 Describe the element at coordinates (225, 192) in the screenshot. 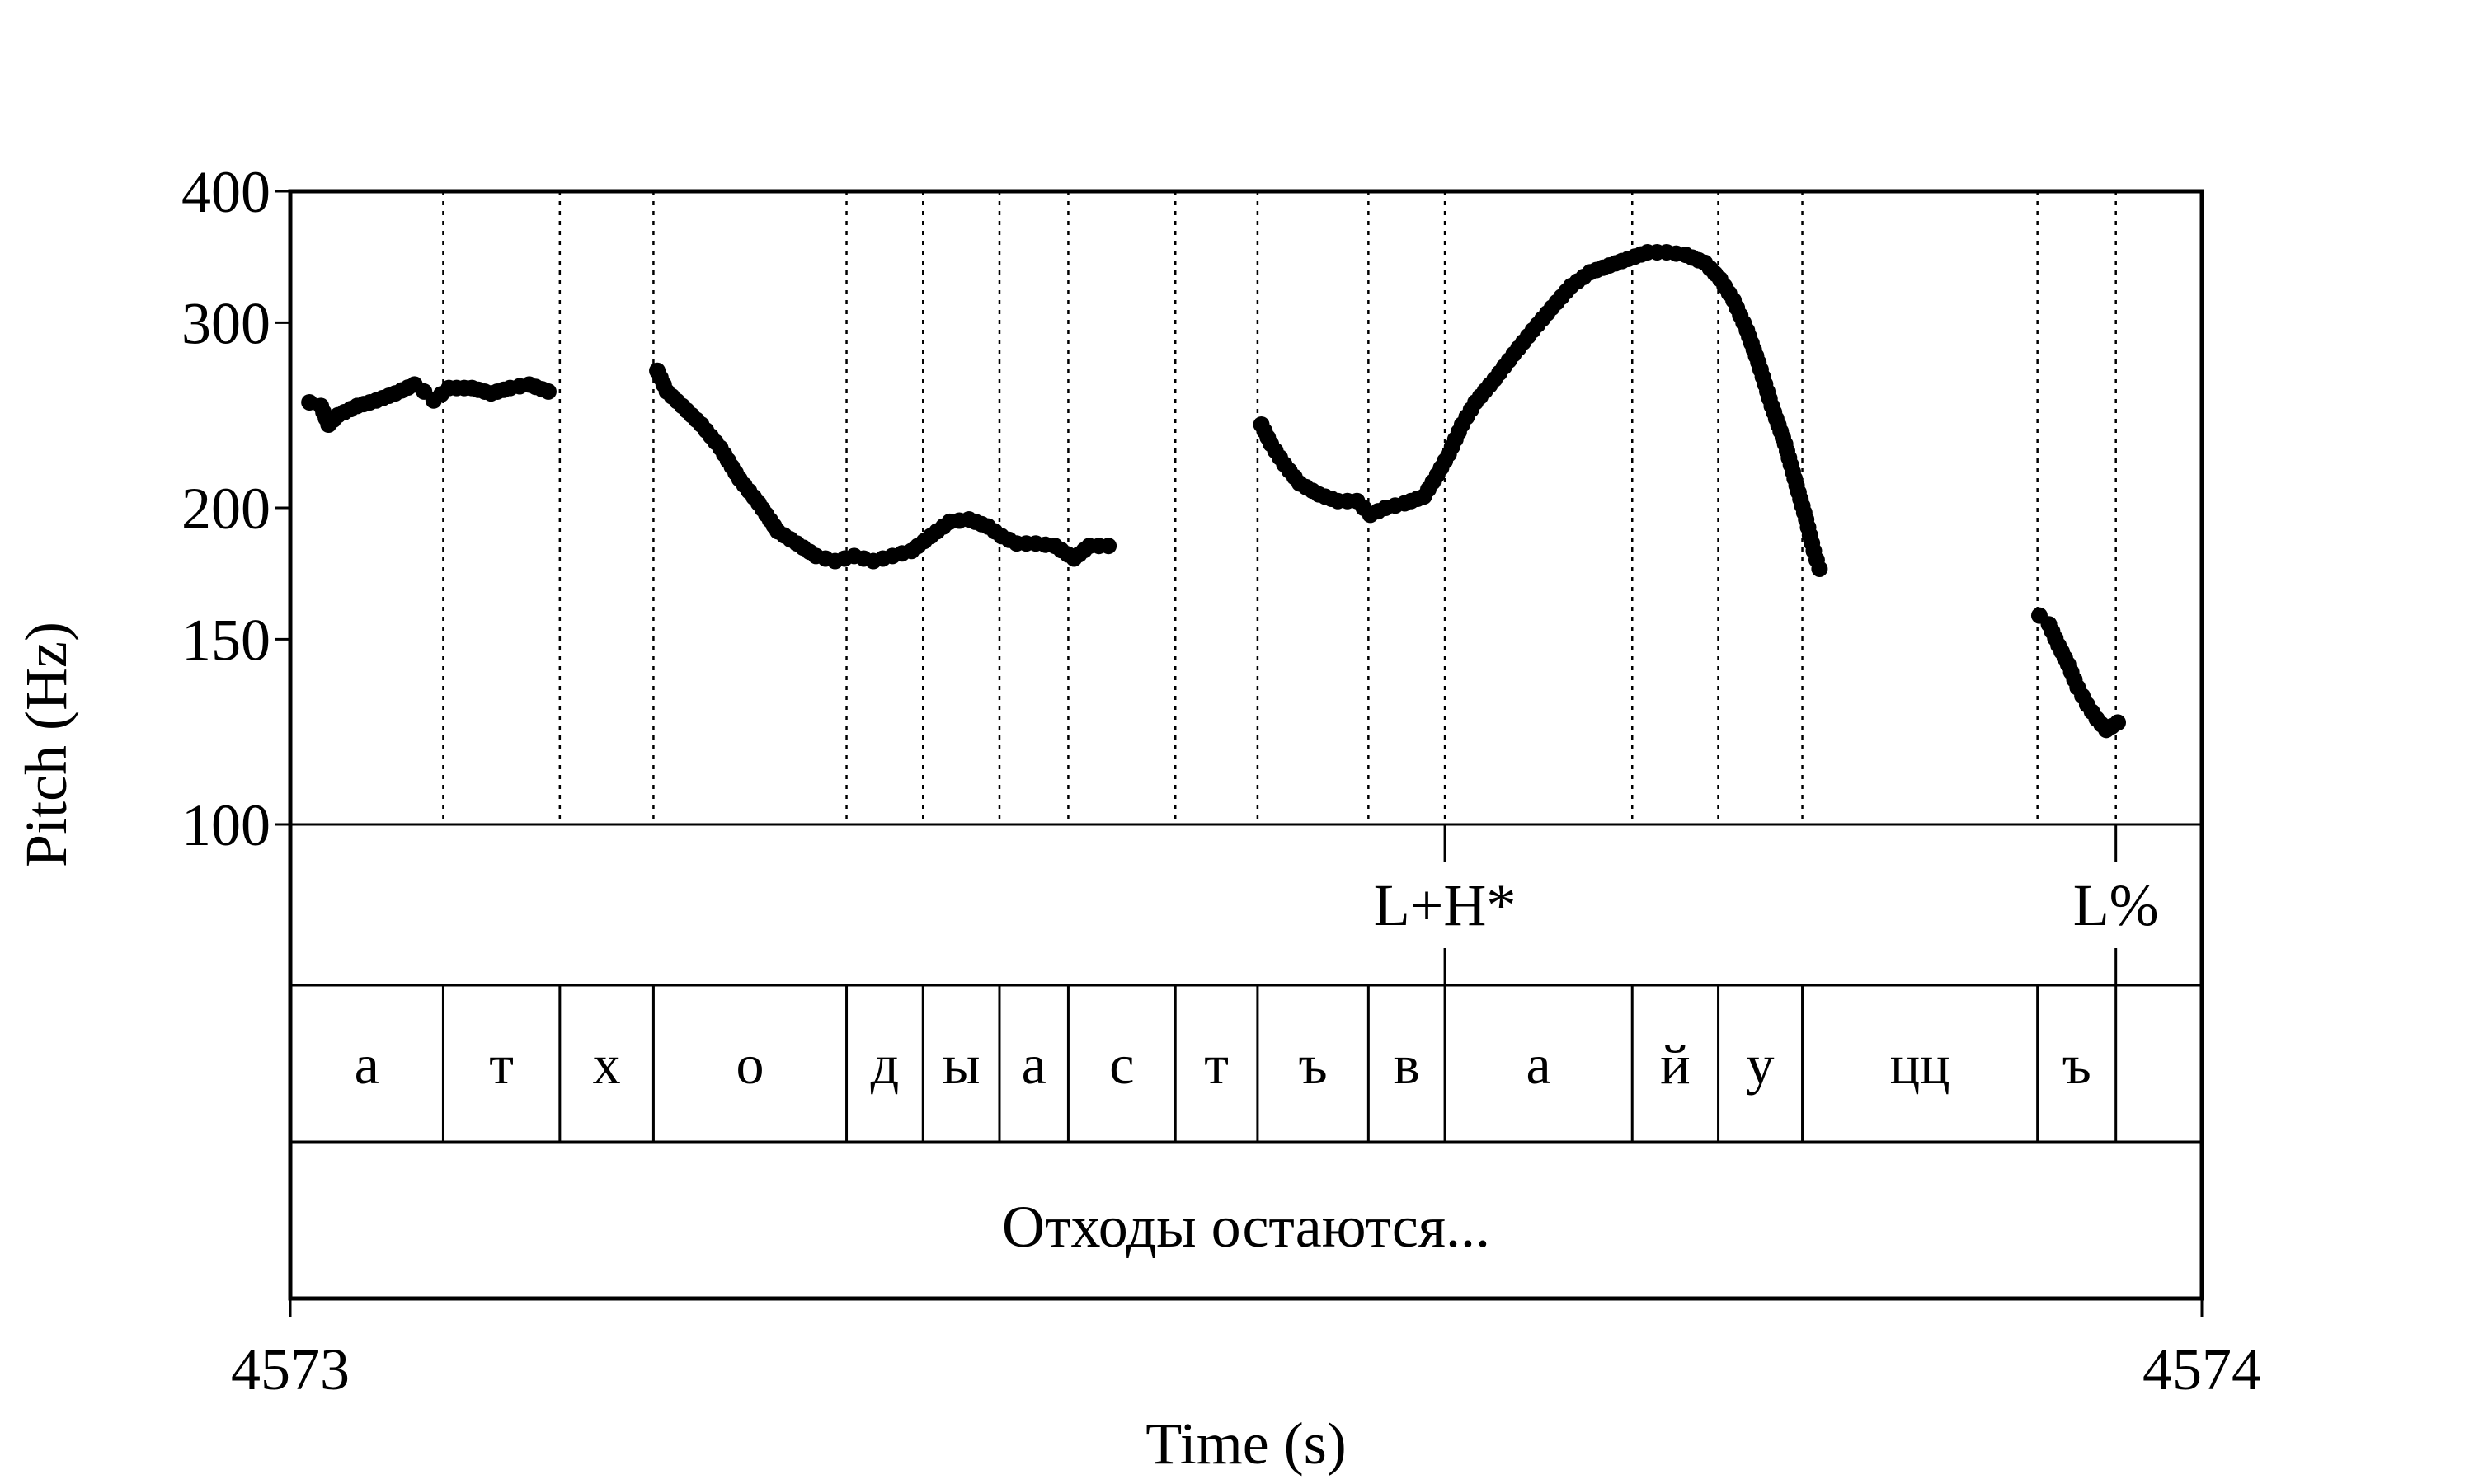

I see `y-tick-label: 400` at that location.